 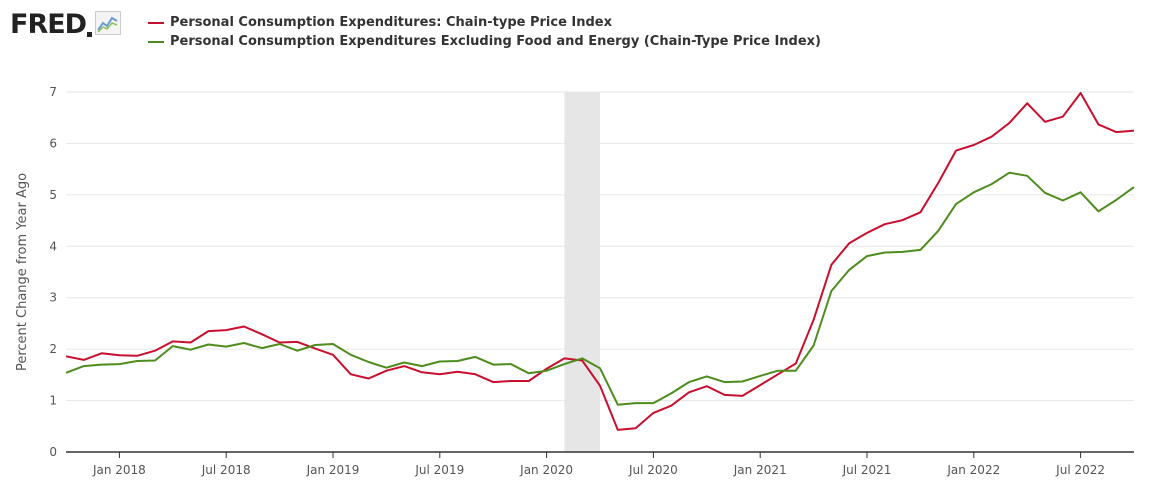 What do you see at coordinates (1080, 470) in the screenshot?
I see `x-tick-label: Jul 2022` at bounding box center [1080, 470].